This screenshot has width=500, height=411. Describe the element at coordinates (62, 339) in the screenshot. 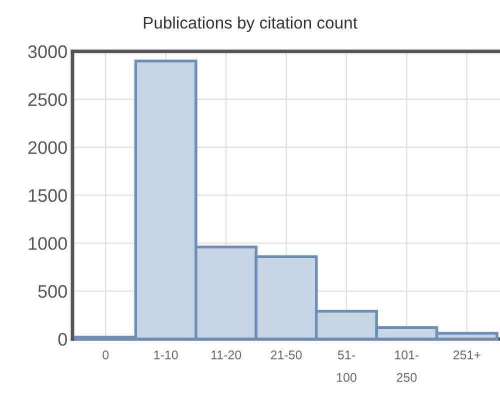

I see `y-tick-label: 0` at that location.